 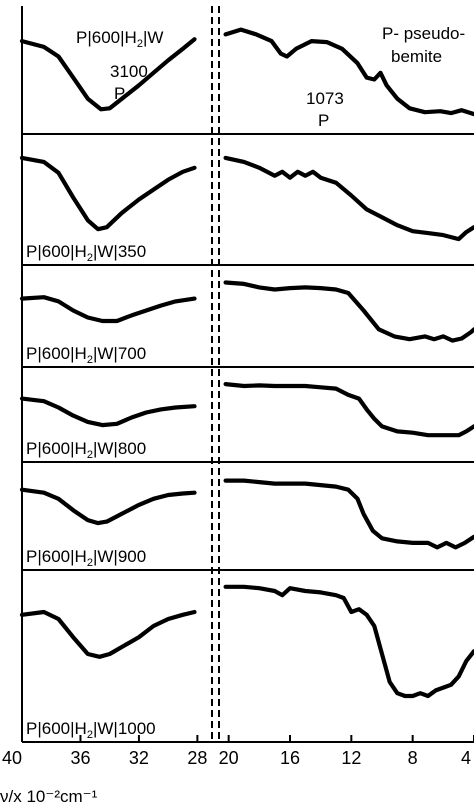 I want to click on x-tick-label: 40, so click(x=12, y=758).